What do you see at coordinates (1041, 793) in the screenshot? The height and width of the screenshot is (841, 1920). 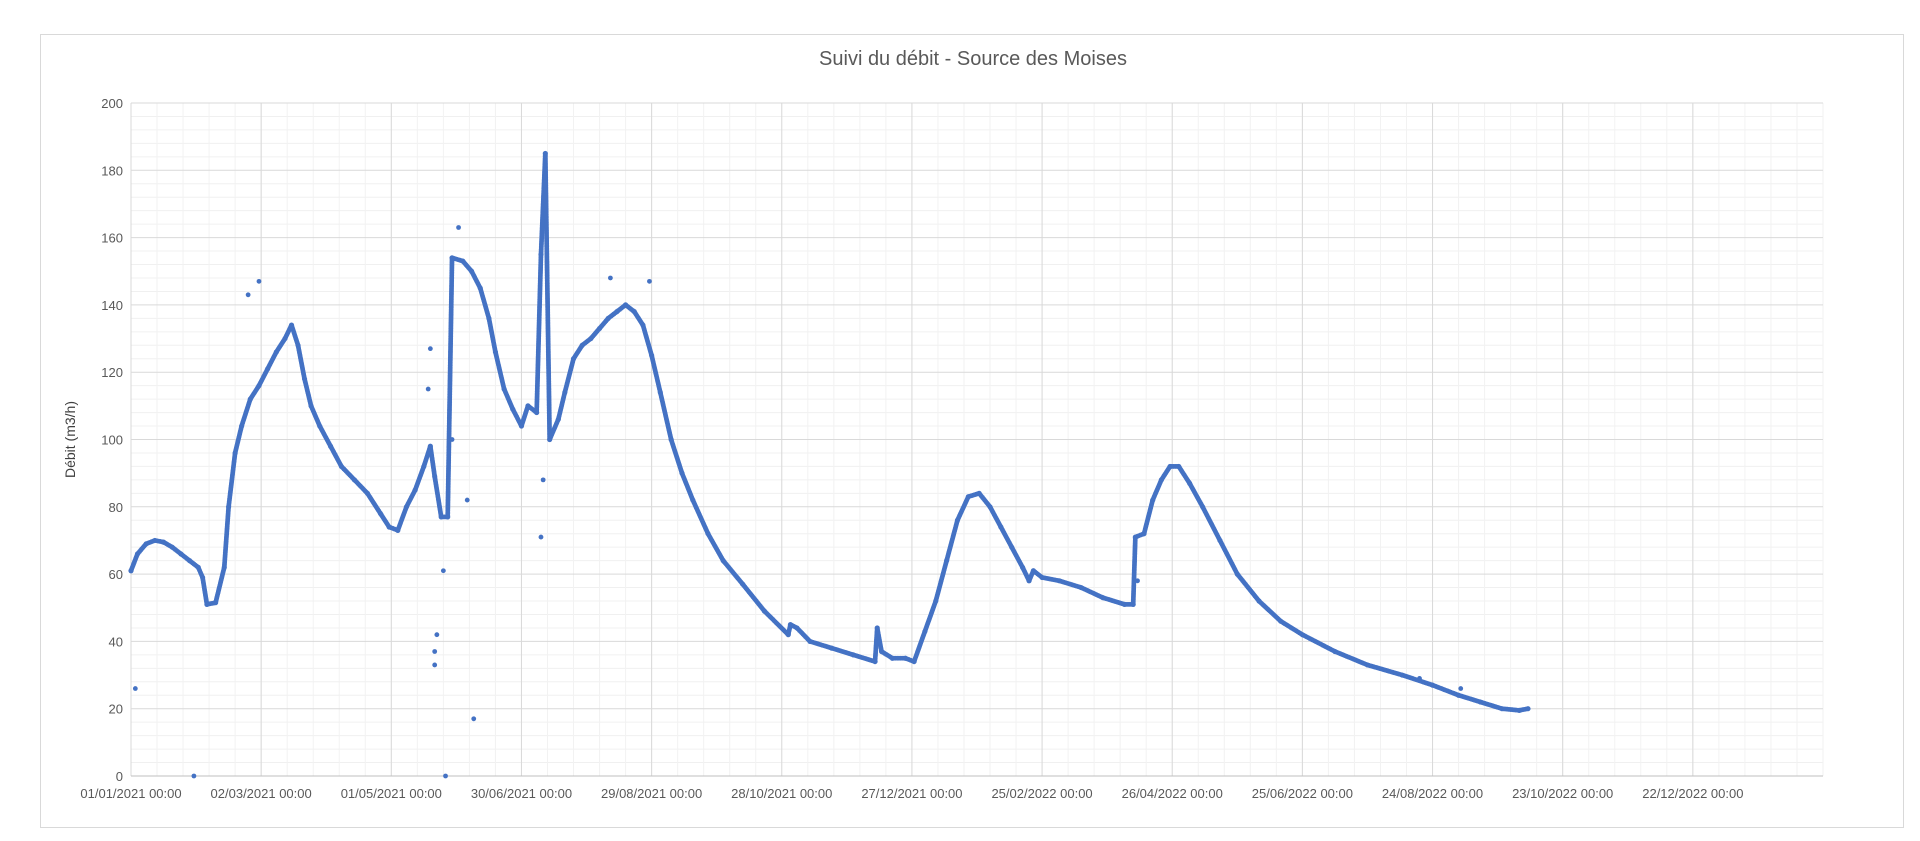 I see `x-tick-label: 25/02/2022 00:00` at bounding box center [1041, 793].